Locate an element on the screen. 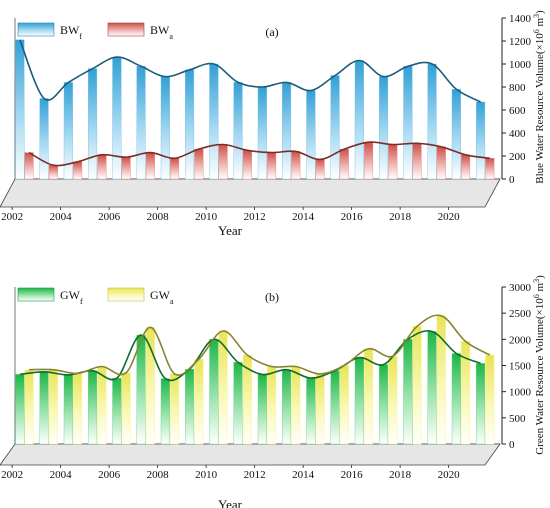 The image size is (550, 508). bar-gwf-2005 is located at coordinates (92, 407).